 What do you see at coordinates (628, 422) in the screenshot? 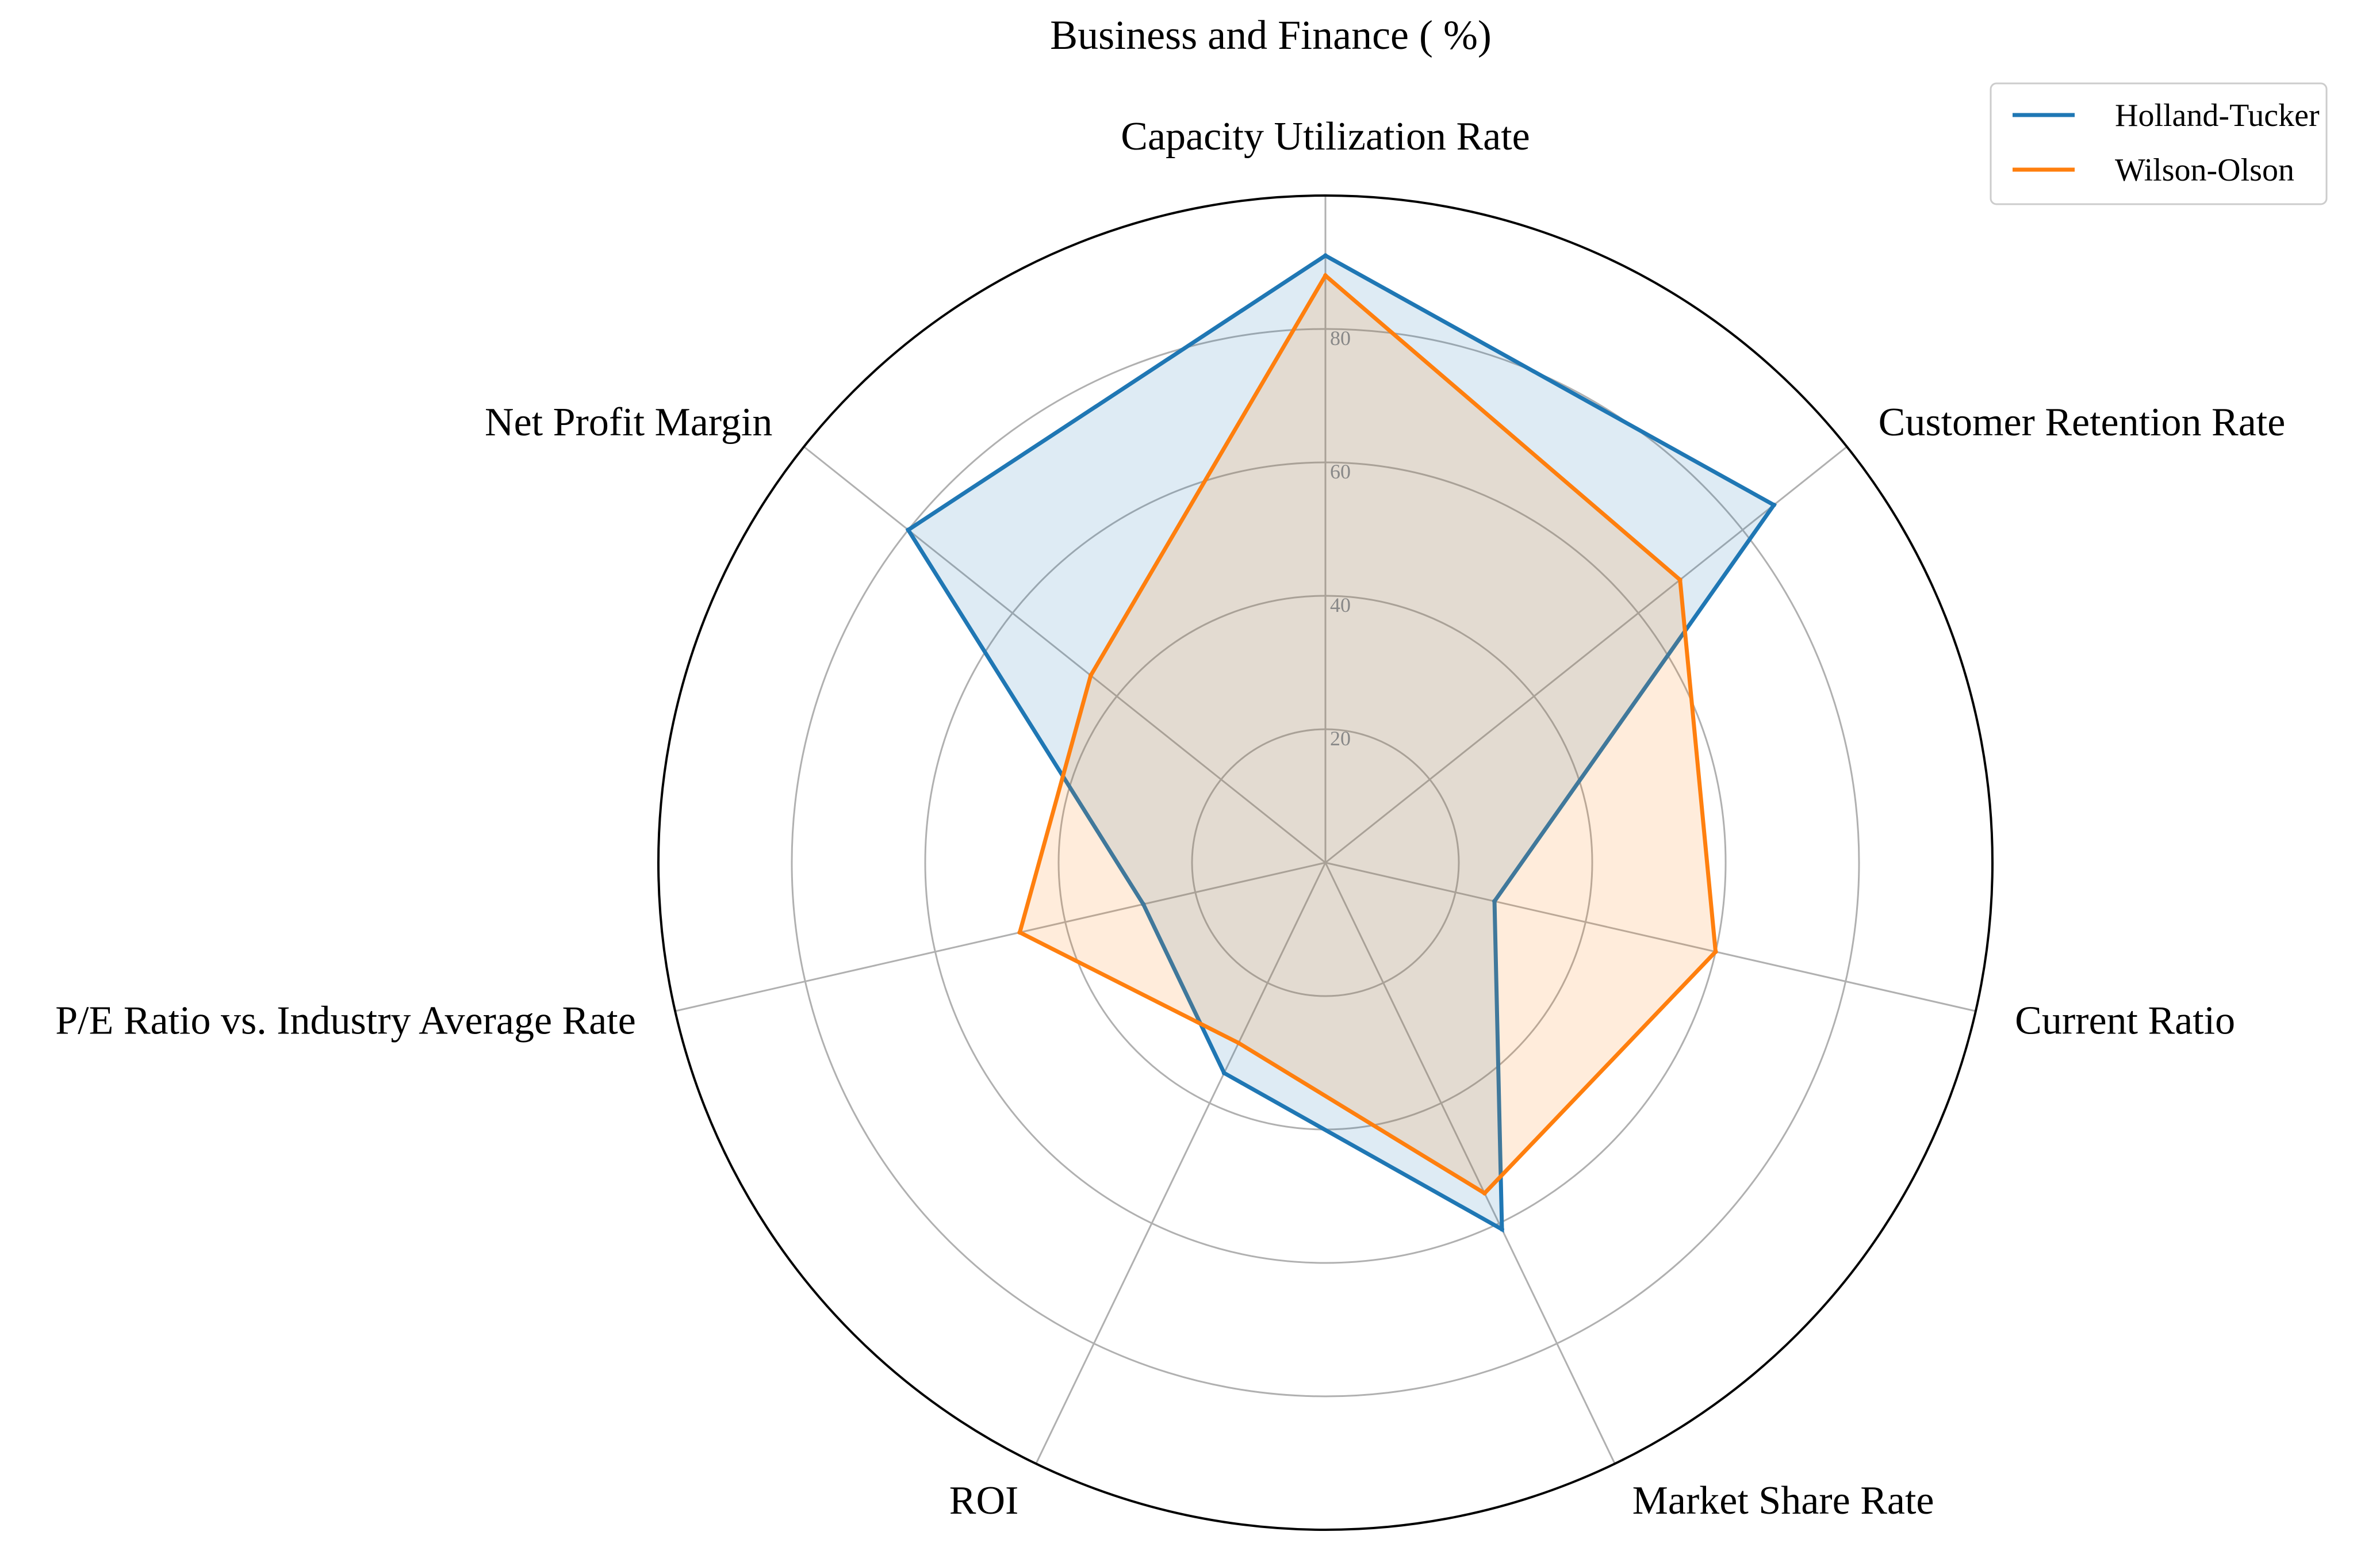
I see `axis-label-net-profit-margin: Net Profit Margin` at bounding box center [628, 422].